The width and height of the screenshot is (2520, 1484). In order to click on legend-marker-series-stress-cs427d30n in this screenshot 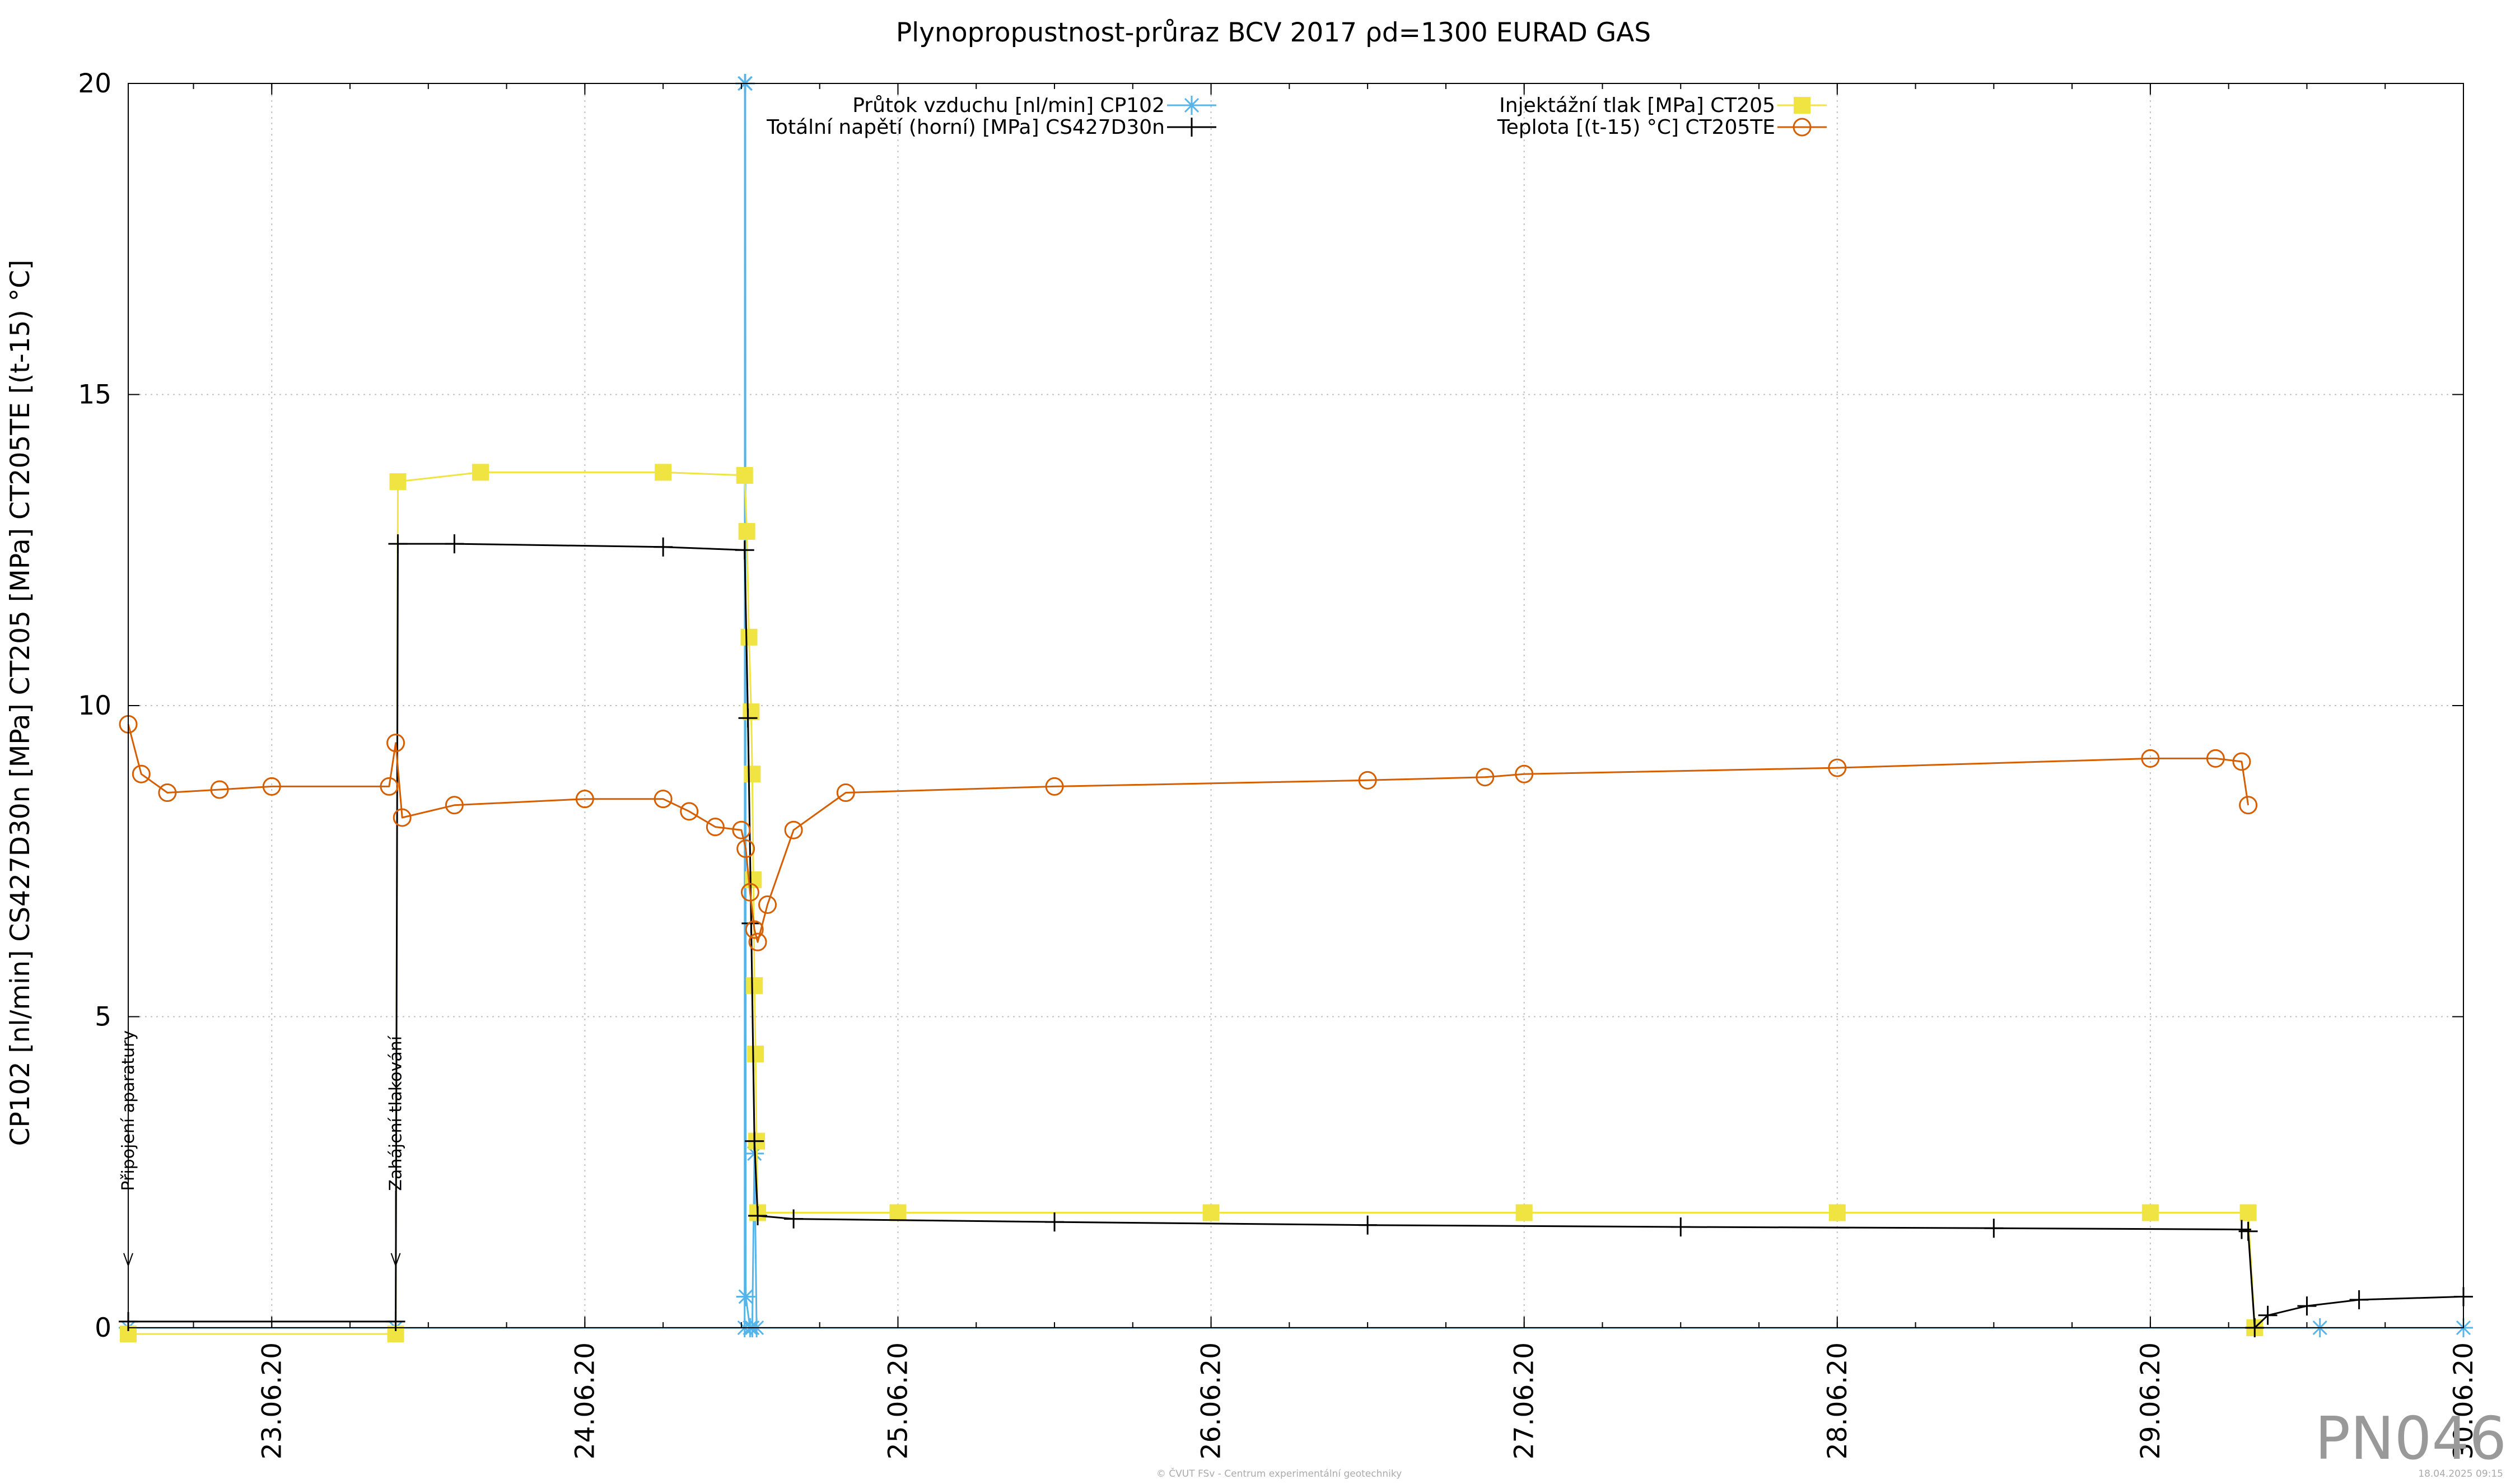, I will do `click(1192, 128)`.